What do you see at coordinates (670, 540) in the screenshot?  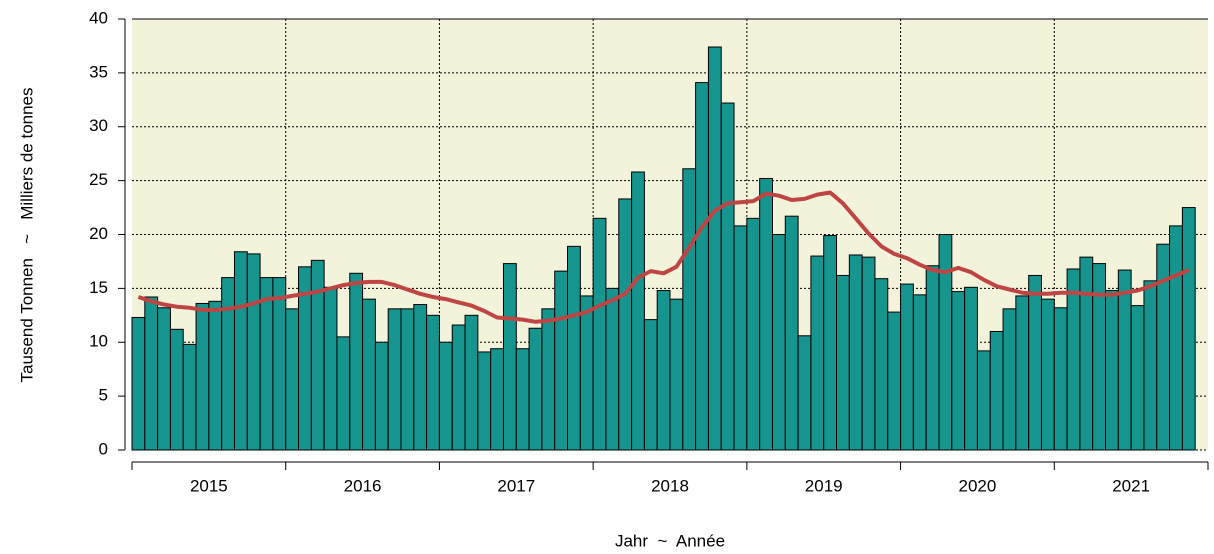 I see `x-axis-label: Jahr ~ Année` at bounding box center [670, 540].